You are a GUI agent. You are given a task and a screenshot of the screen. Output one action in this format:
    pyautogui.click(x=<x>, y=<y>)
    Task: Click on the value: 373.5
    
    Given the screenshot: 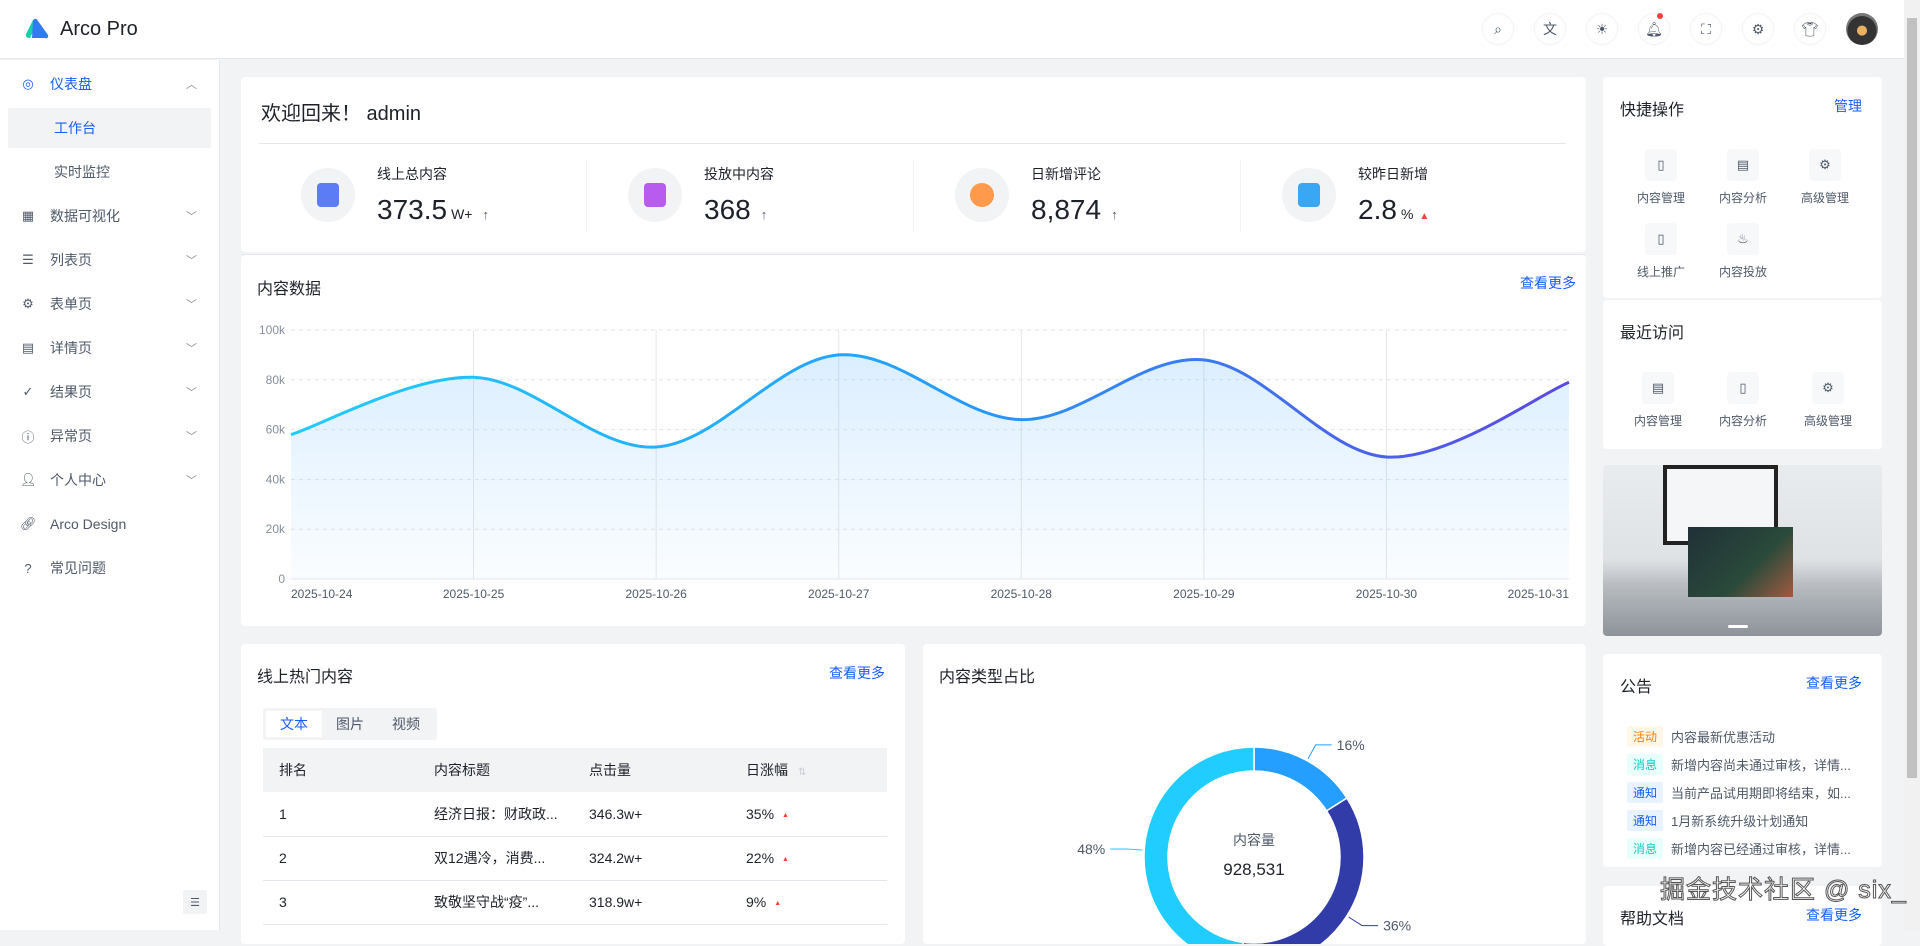 What is the action you would take?
    pyautogui.click(x=412, y=209)
    